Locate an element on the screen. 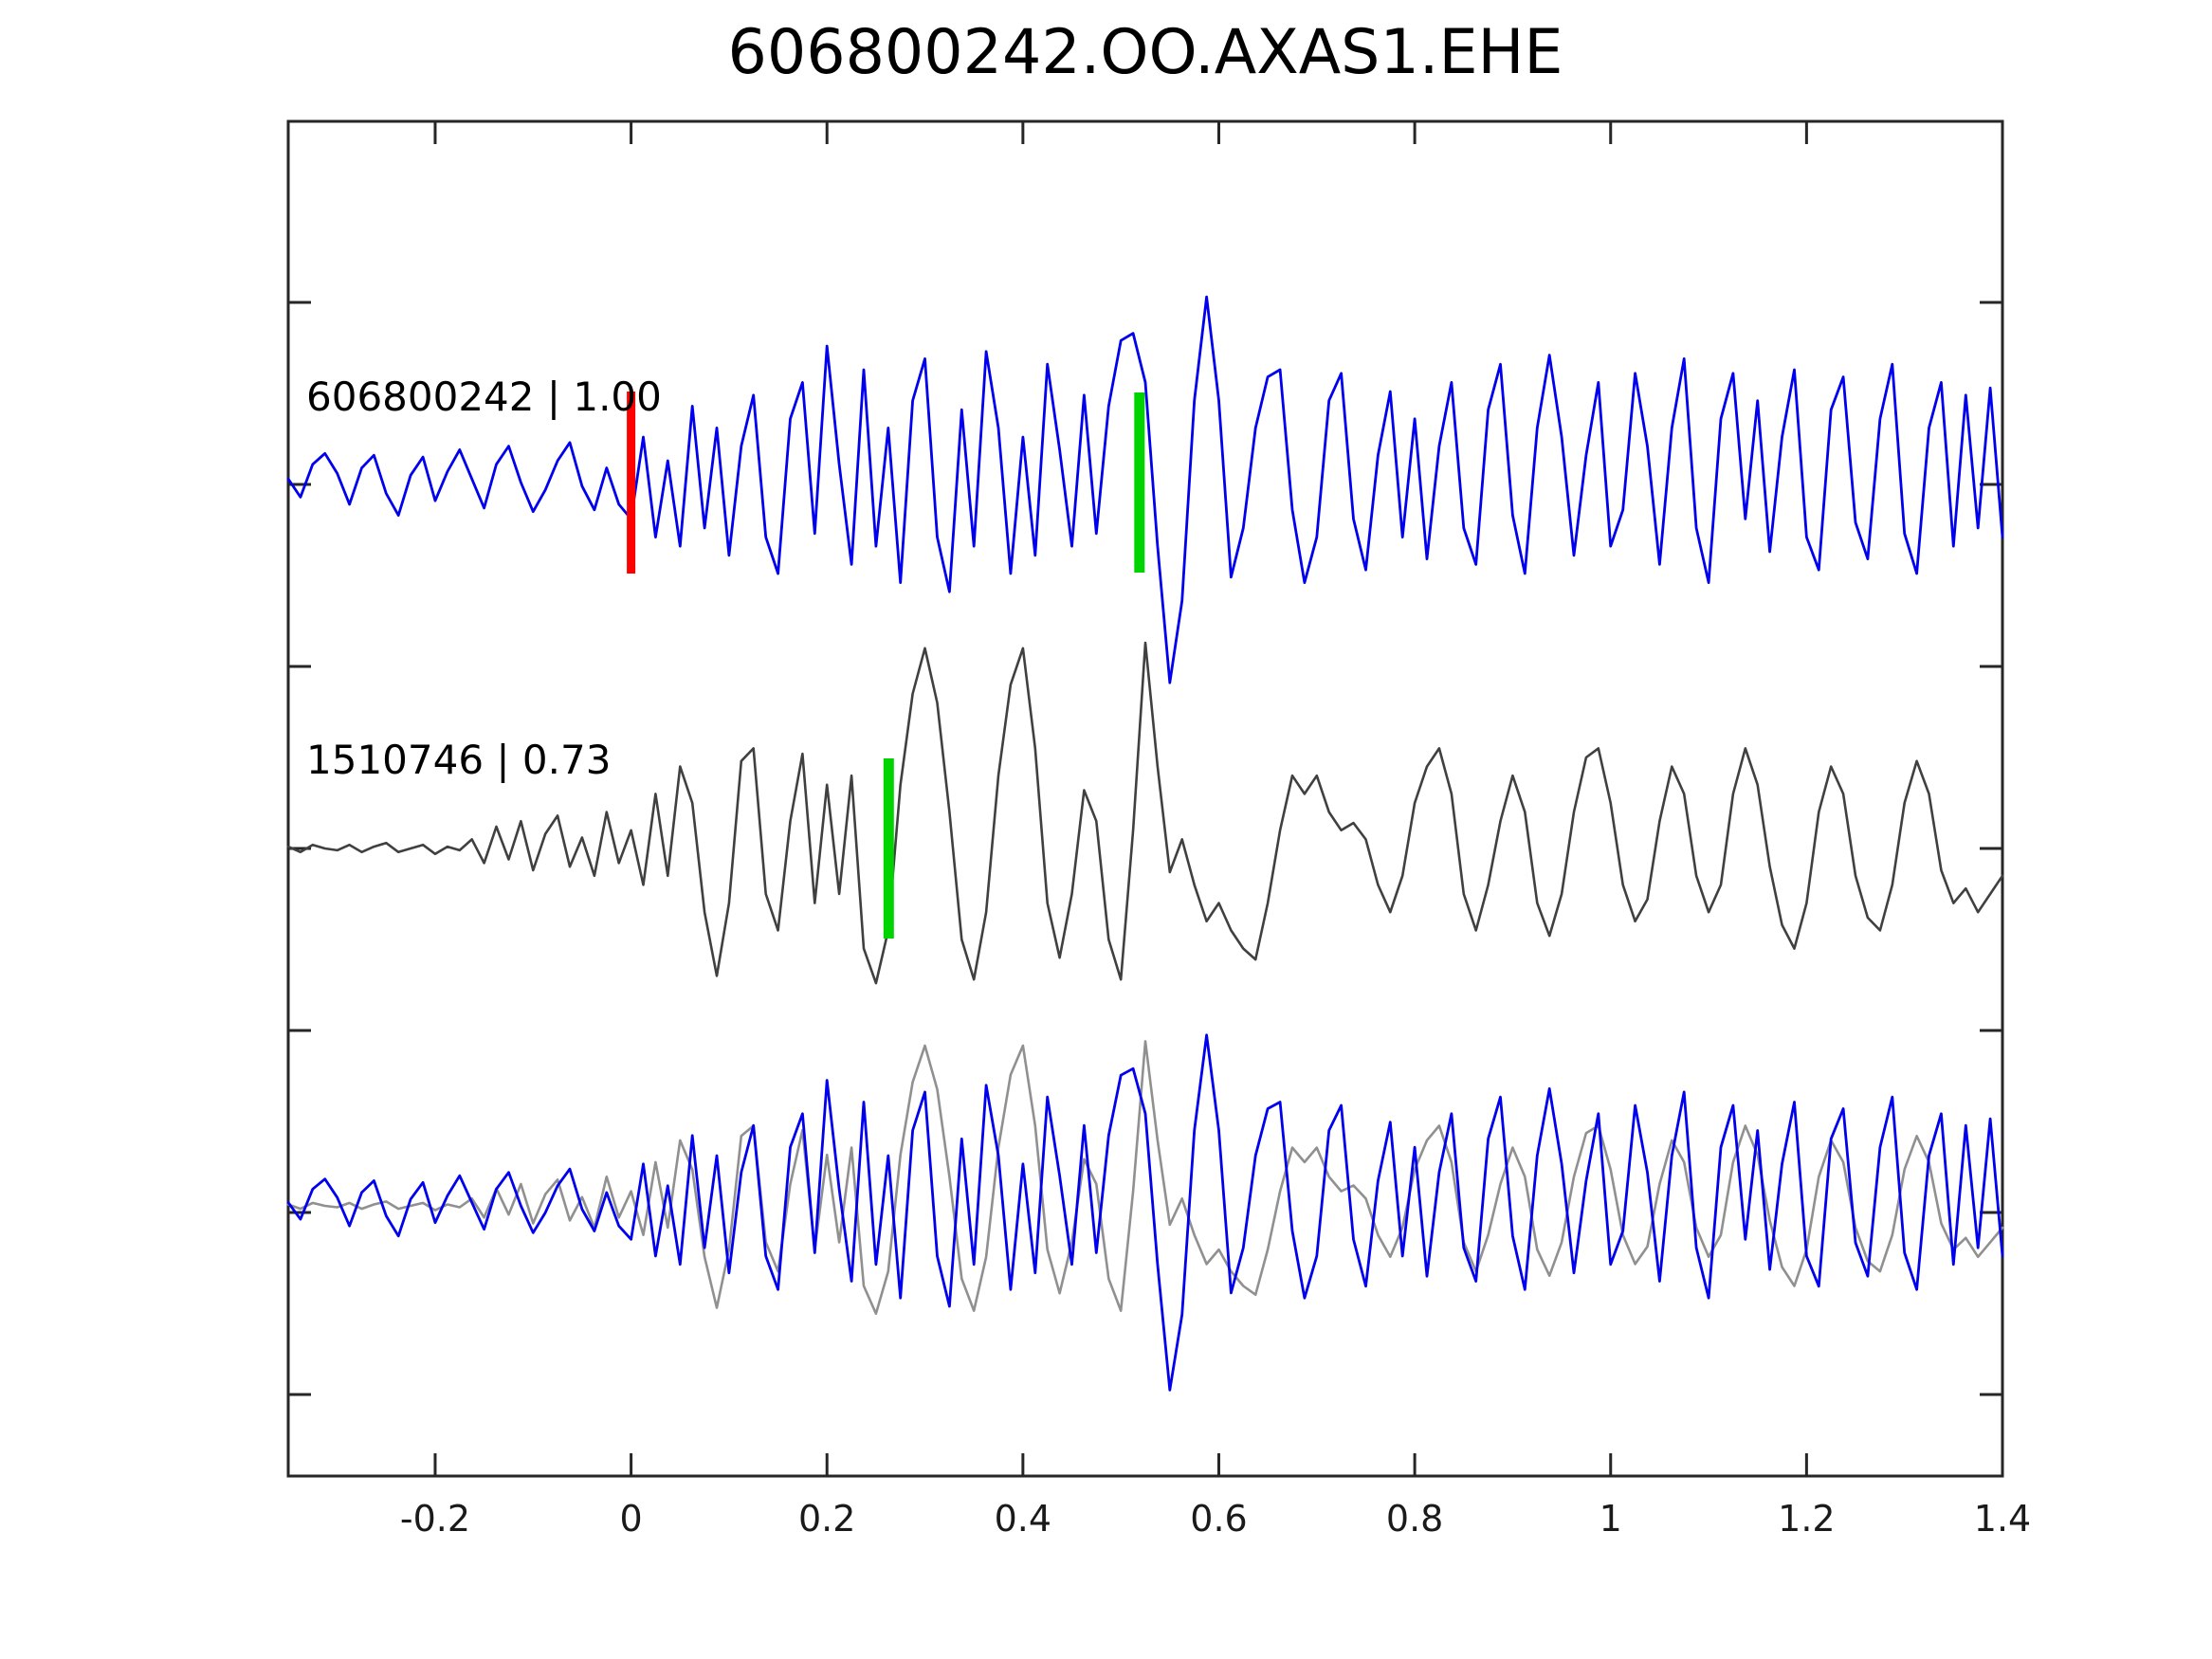 The width and height of the screenshot is (2212, 1659). x-tick-label-0: -0.2 is located at coordinates (435, 1519).